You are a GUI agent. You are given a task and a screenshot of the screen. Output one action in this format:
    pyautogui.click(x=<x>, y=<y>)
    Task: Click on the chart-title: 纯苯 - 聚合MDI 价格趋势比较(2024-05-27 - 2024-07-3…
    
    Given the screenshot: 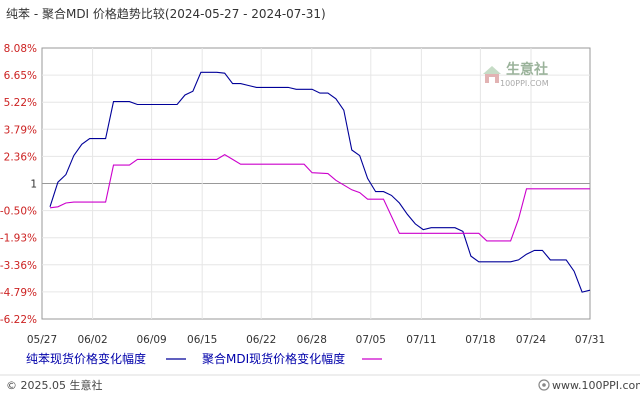 What is the action you would take?
    pyautogui.click(x=166, y=13)
    